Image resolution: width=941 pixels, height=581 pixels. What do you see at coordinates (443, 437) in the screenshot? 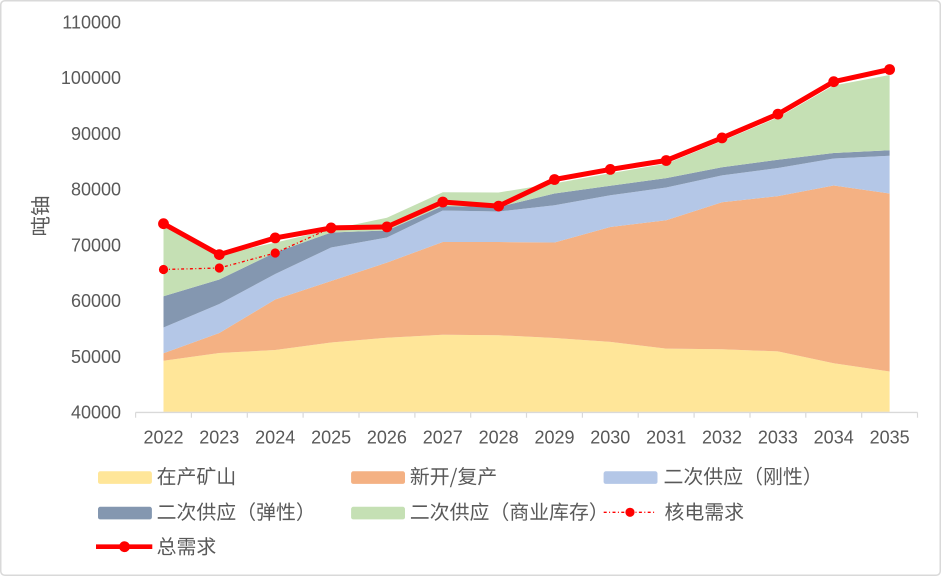
I see `svg-text: 2027` at bounding box center [443, 437].